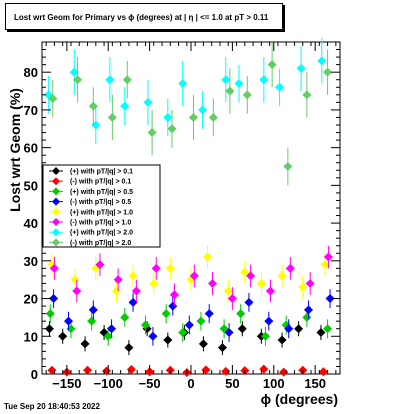 This screenshot has height=414, width=400. Describe the element at coordinates (299, 399) in the screenshot. I see `x-axis-title: ϕ (degrees)` at that location.